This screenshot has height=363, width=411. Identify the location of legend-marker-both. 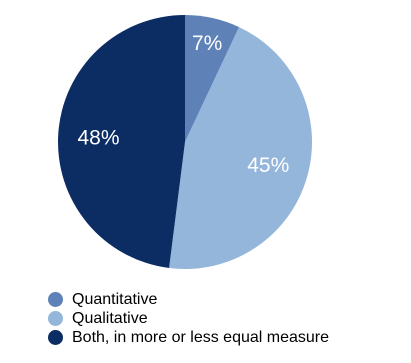
(55, 337).